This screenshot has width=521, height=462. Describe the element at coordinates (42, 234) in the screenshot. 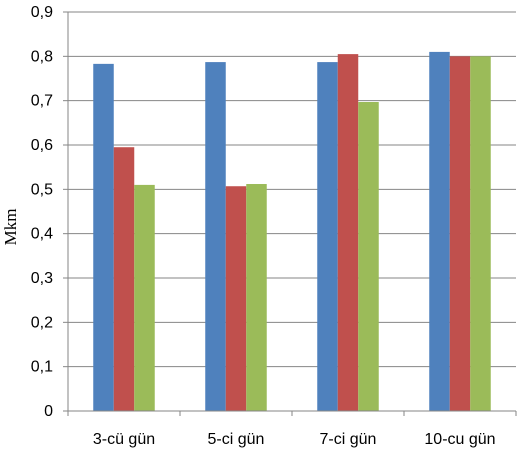

I see `y-tick-label: 0,4` at that location.